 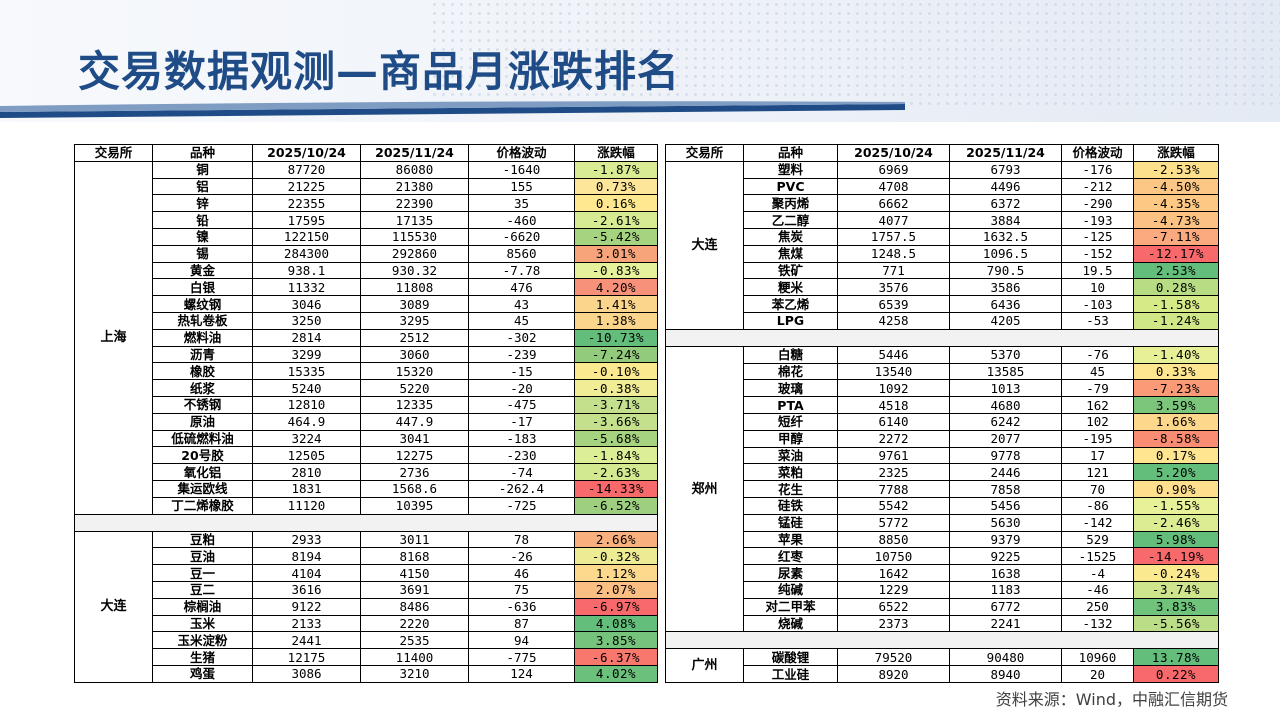 What do you see at coordinates (202, 623) in the screenshot?
I see `product-cell: 玉米` at bounding box center [202, 623].